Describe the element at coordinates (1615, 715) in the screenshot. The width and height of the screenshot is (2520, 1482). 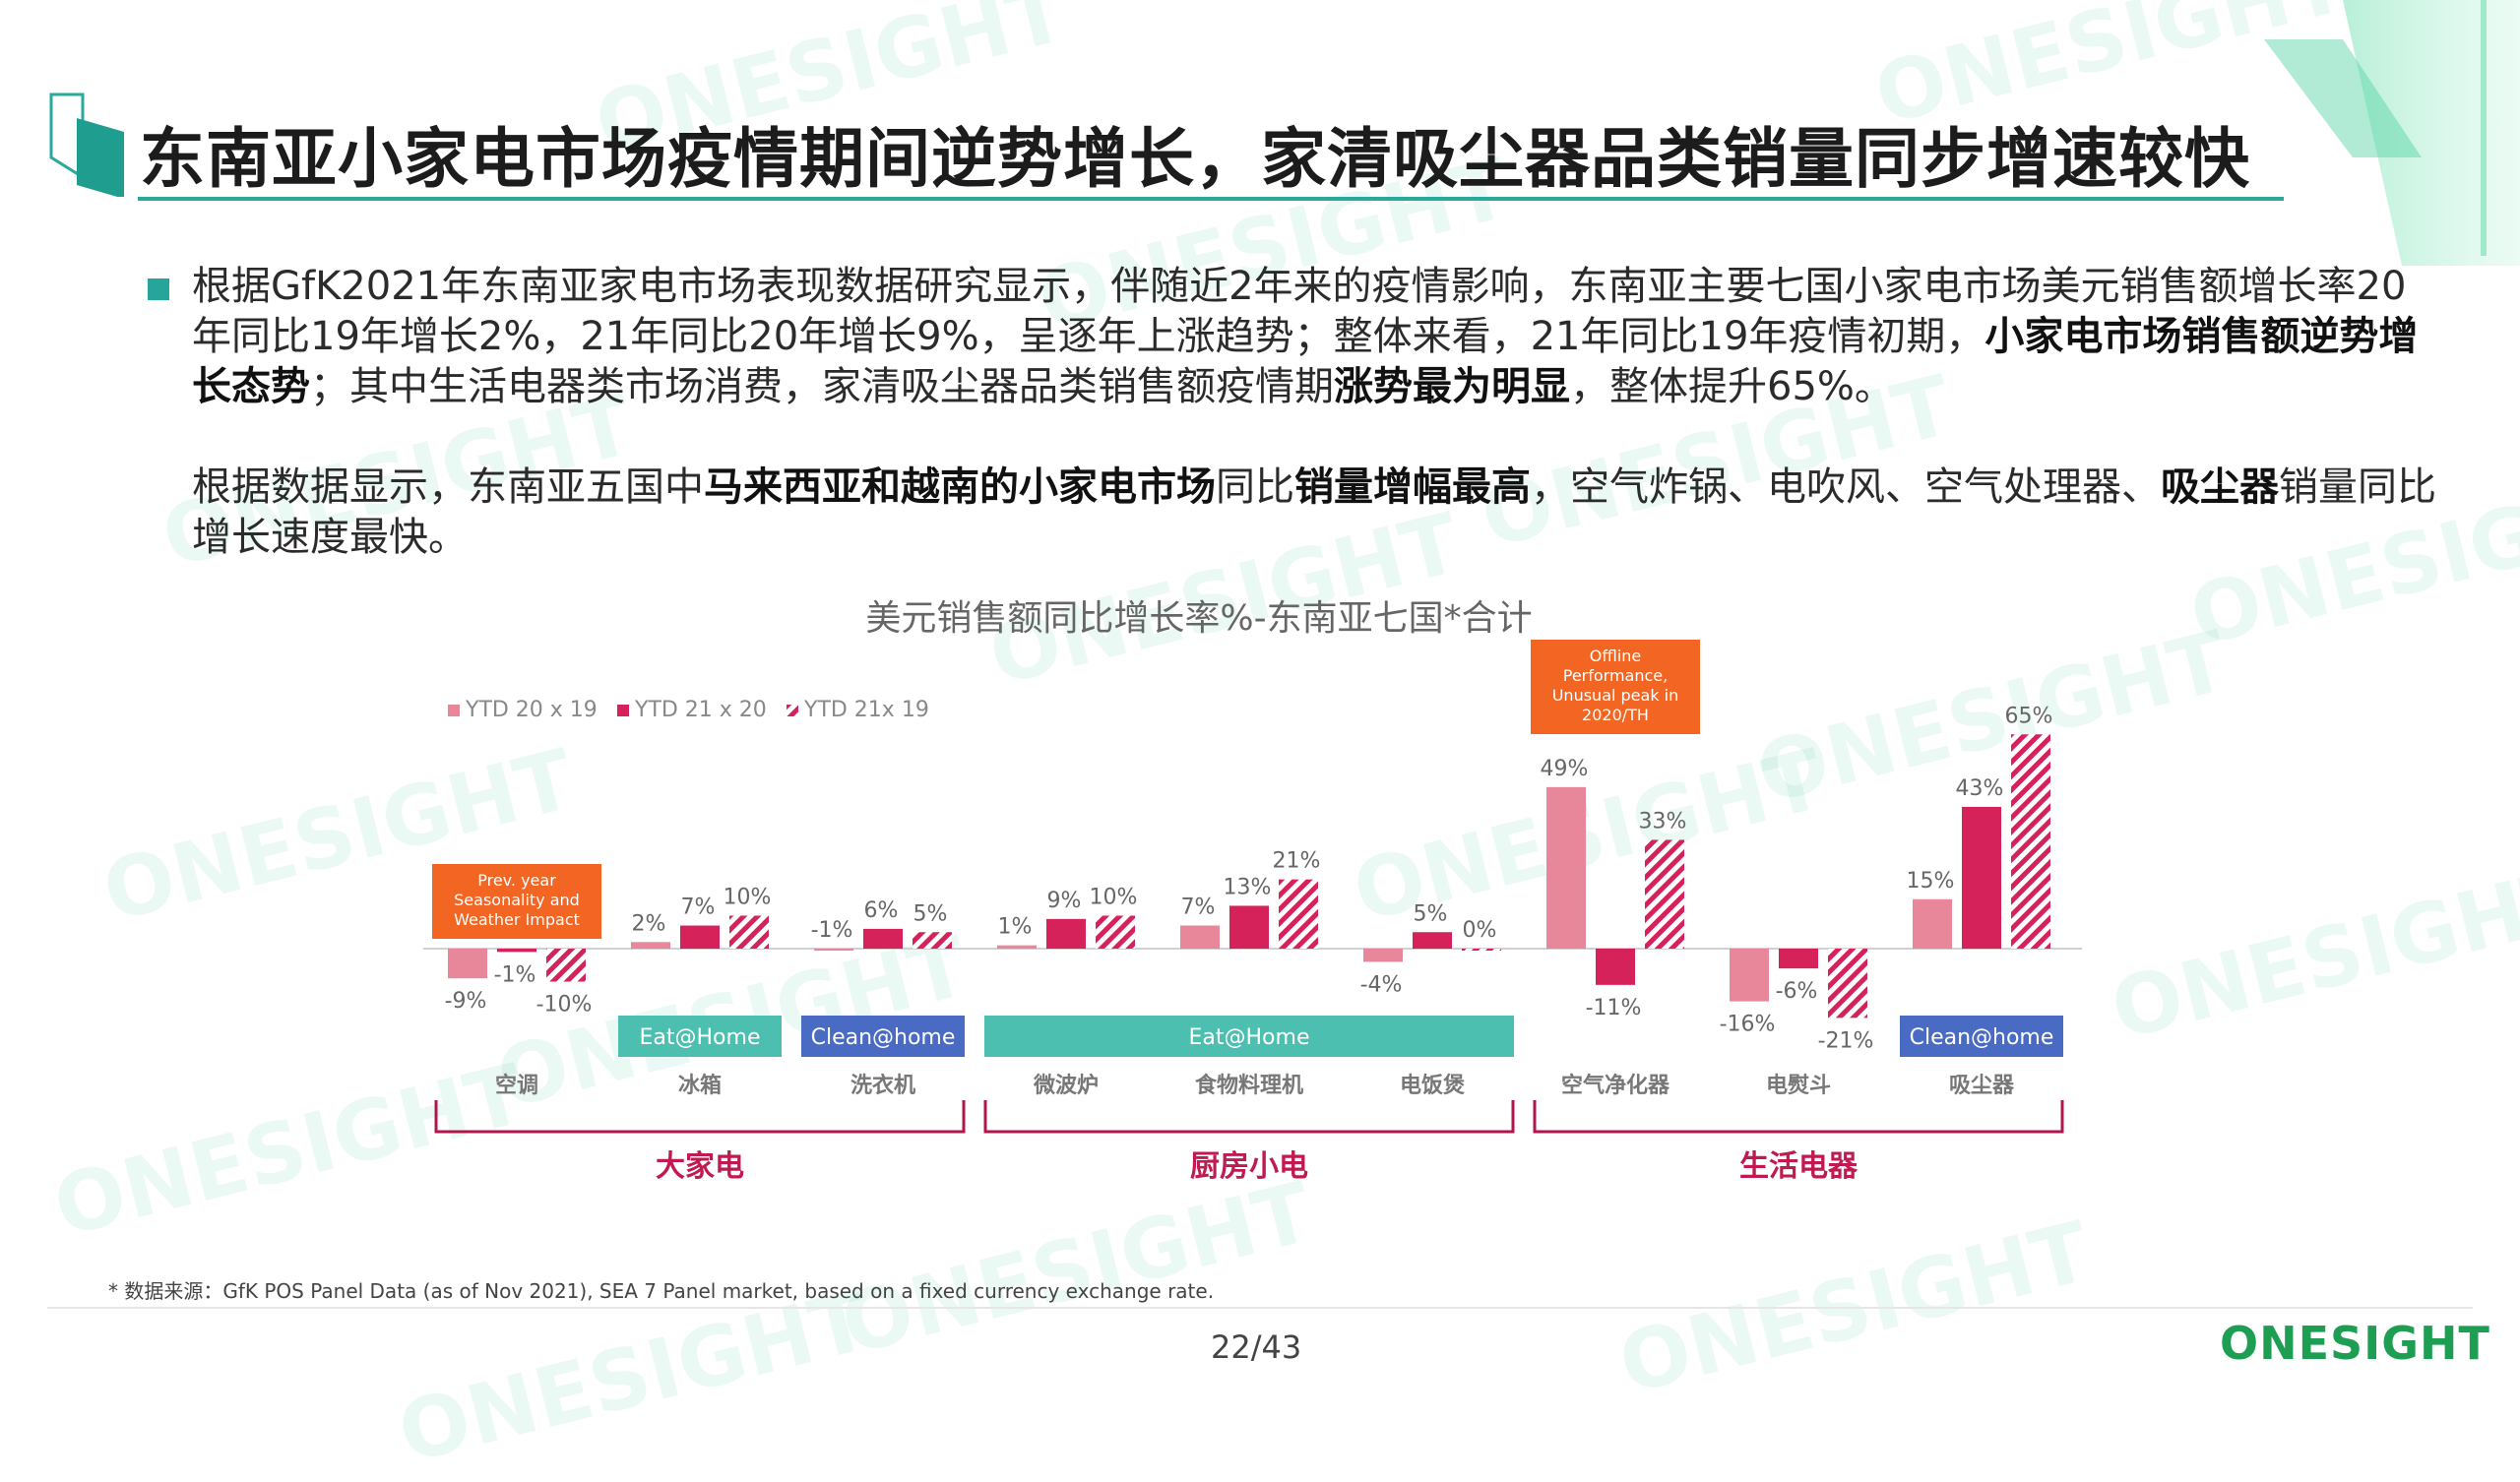
I see `callout-text: 2020/TH` at that location.